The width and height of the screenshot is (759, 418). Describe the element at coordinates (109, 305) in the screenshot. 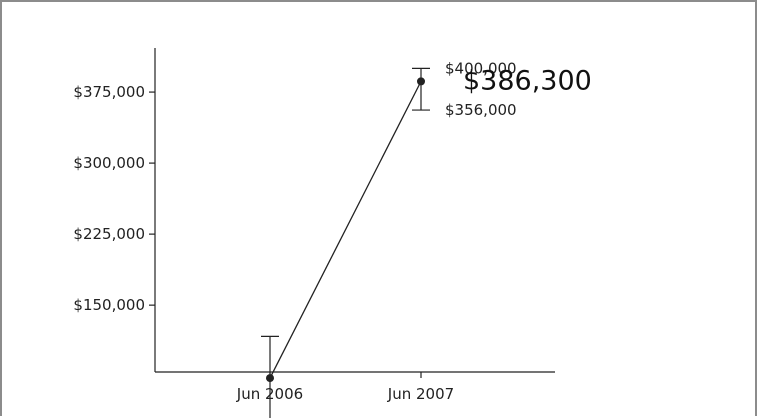

I see `y-tick-label: $150,000` at that location.